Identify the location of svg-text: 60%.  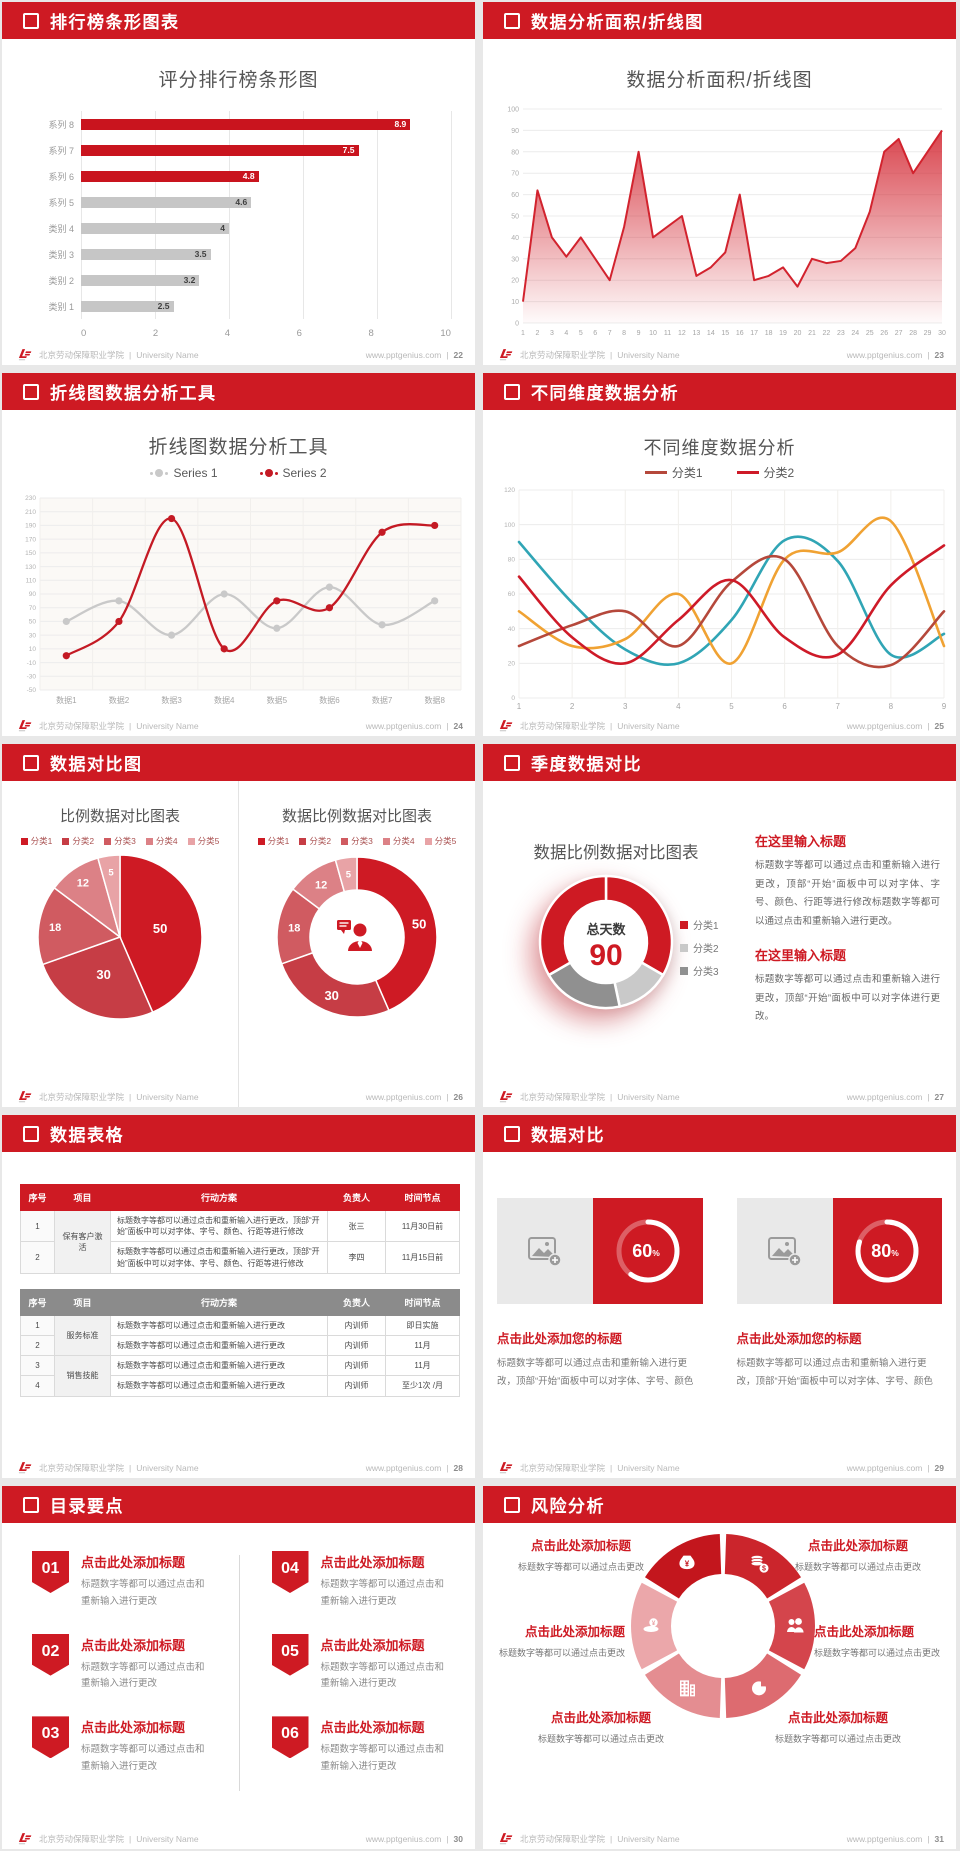
(646, 1251).